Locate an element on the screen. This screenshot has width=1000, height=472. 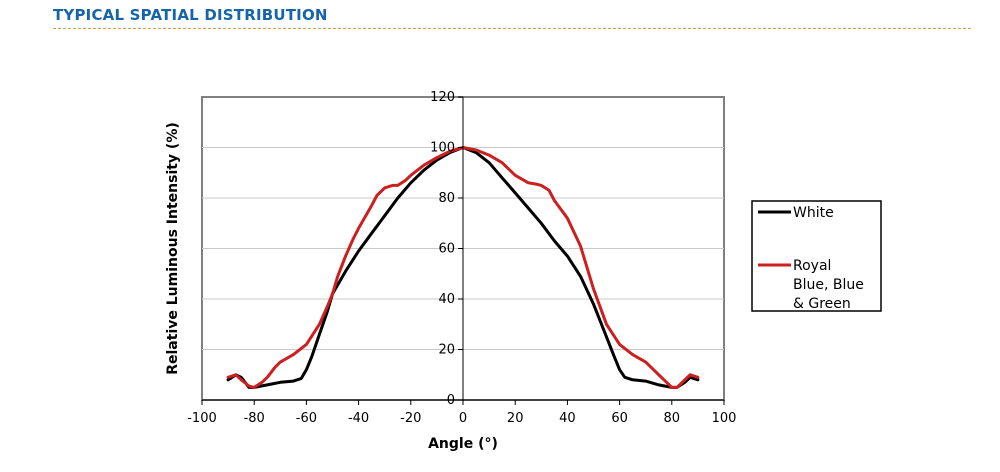
legend: White Royal Blue, Blue & Green is located at coordinates (816, 256).